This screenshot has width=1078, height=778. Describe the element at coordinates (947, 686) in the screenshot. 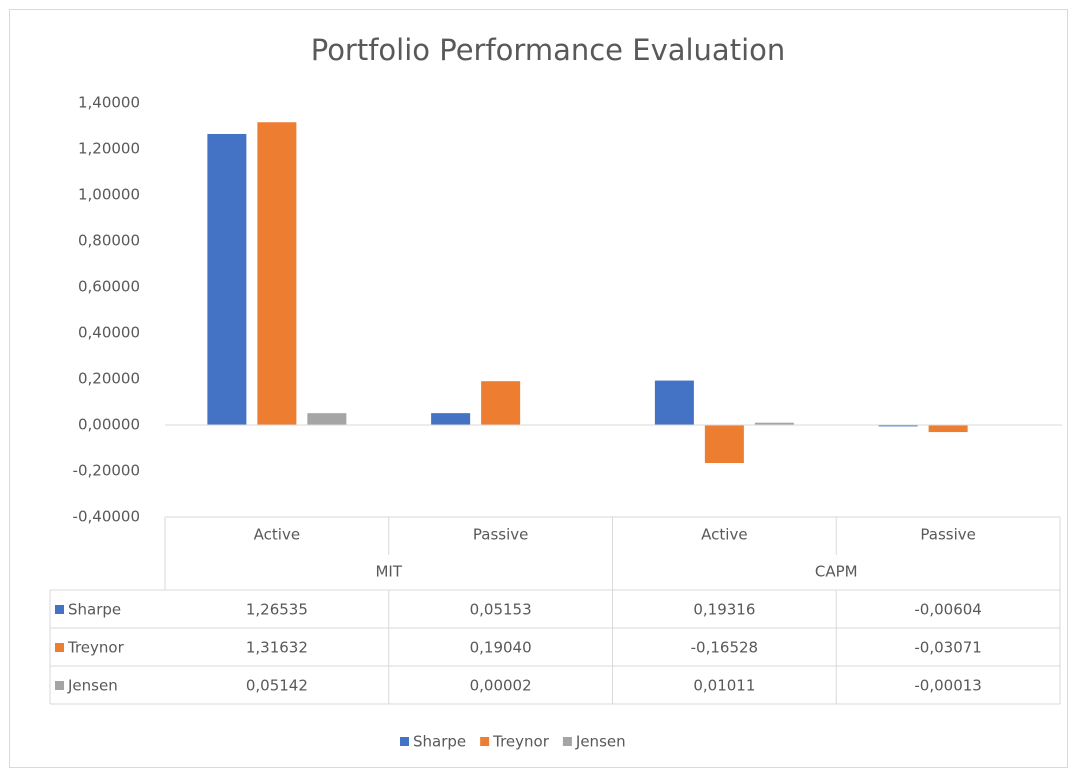

I see `table-value: -0,00013` at that location.